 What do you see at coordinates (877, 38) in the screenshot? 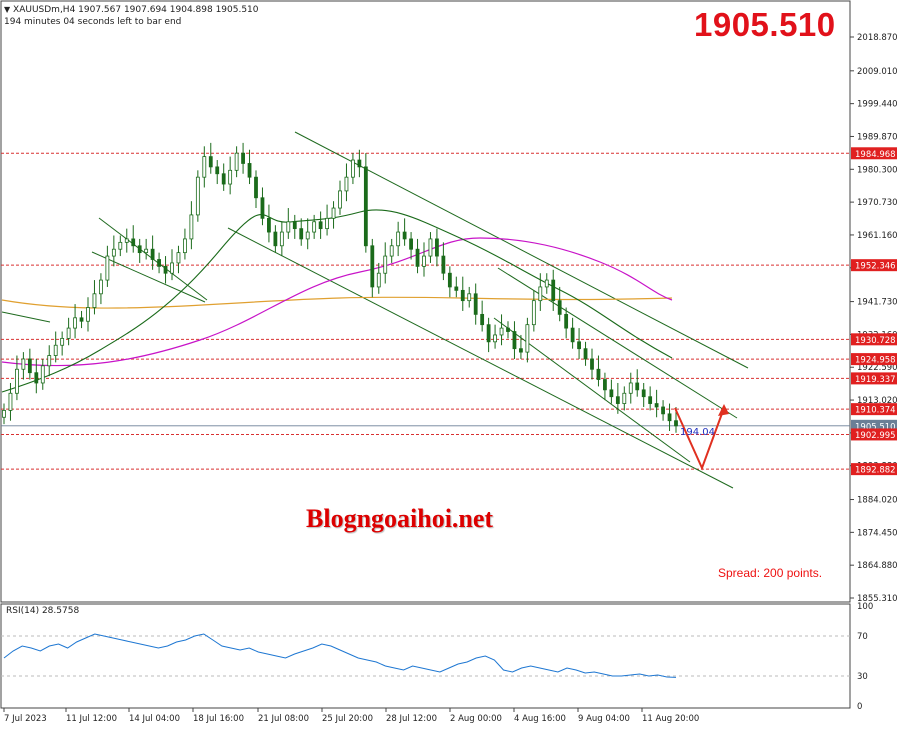
I see `price-tick-label: 2018.870` at bounding box center [877, 38].